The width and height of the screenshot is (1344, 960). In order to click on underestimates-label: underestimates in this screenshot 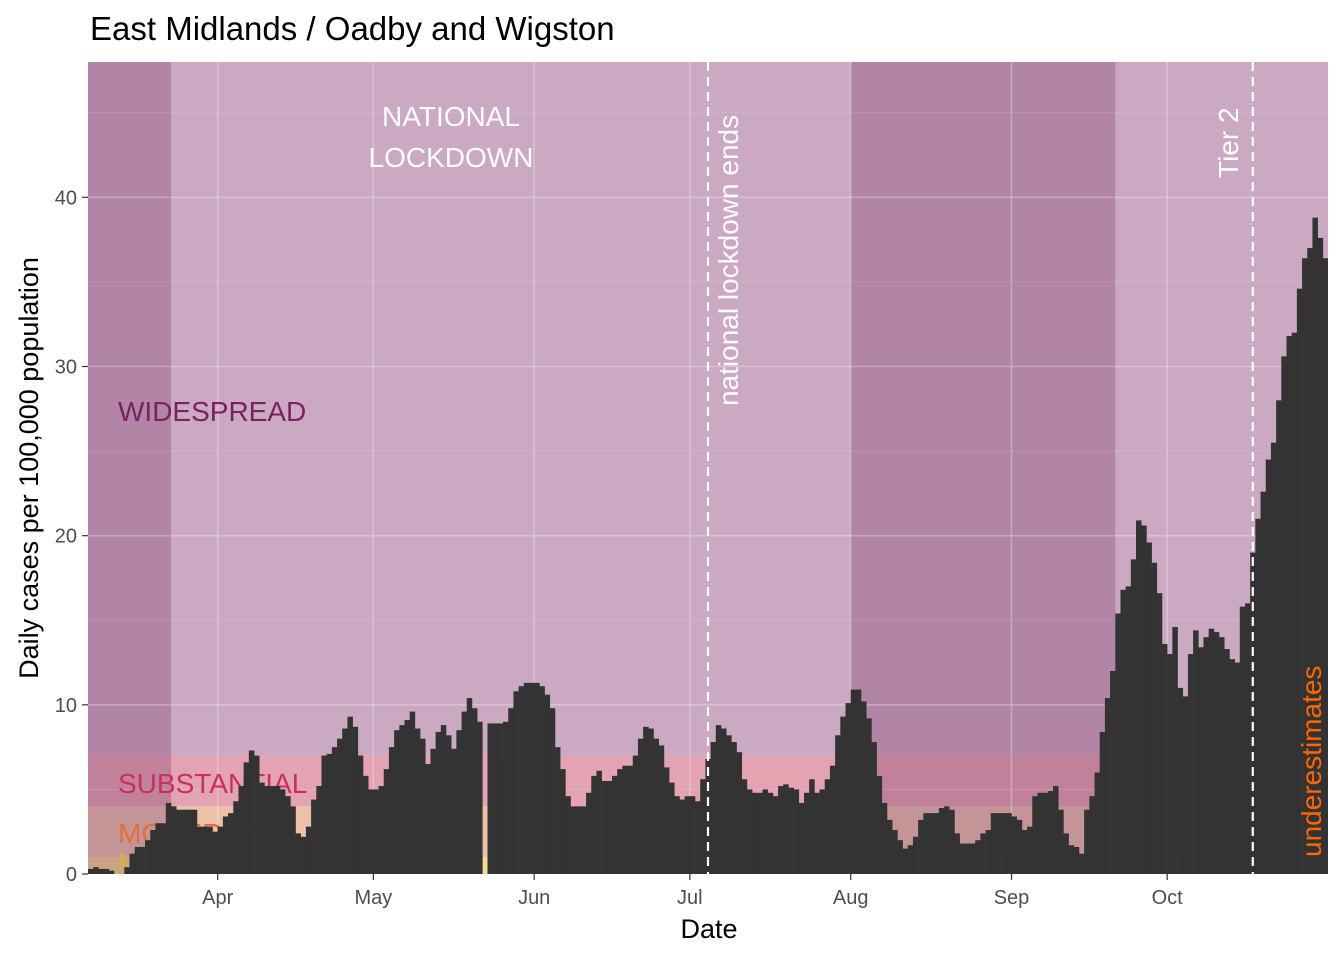, I will do `click(1311, 761)`.